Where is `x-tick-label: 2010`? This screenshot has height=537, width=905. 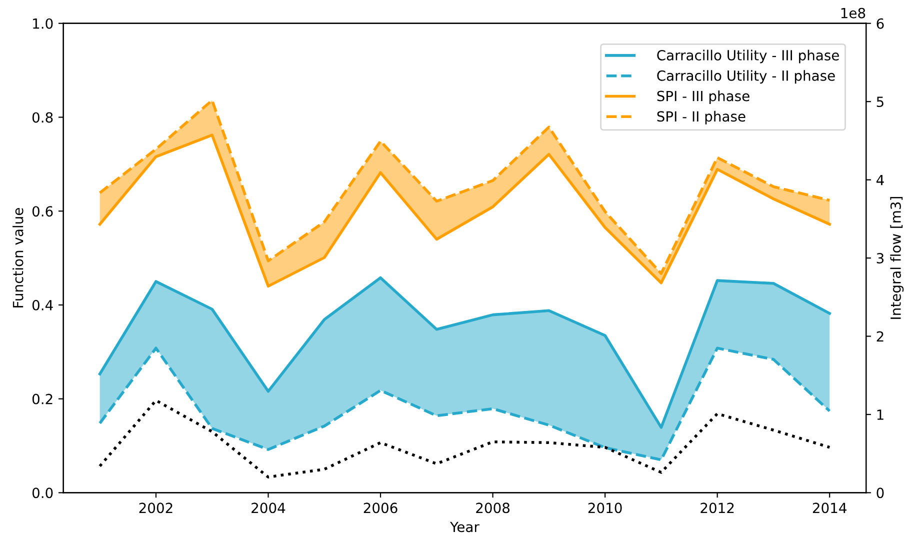 x-tick-label: 2010 is located at coordinates (605, 508).